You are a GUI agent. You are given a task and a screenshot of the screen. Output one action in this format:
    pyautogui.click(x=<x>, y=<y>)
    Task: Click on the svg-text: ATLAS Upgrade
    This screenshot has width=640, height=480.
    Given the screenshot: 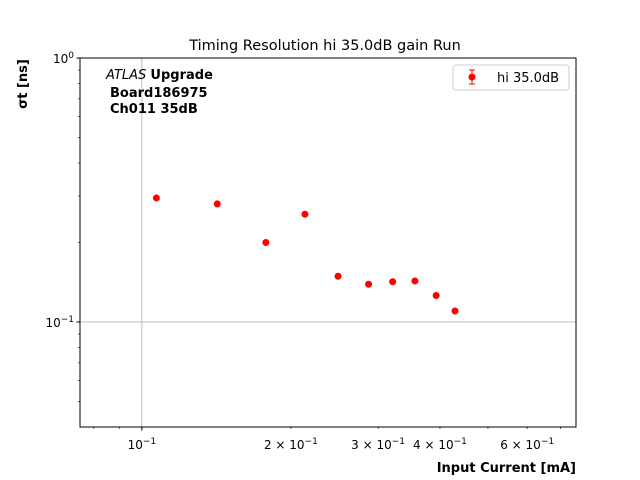 What is the action you would take?
    pyautogui.click(x=159, y=75)
    